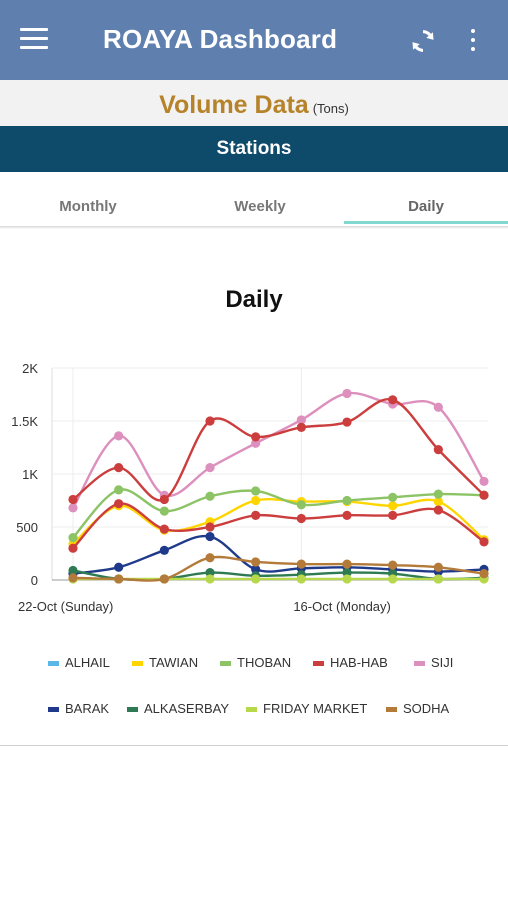 The height and width of the screenshot is (900, 508). What do you see at coordinates (473, 41) in the screenshot?
I see `more-vertical-icon` at bounding box center [473, 41].